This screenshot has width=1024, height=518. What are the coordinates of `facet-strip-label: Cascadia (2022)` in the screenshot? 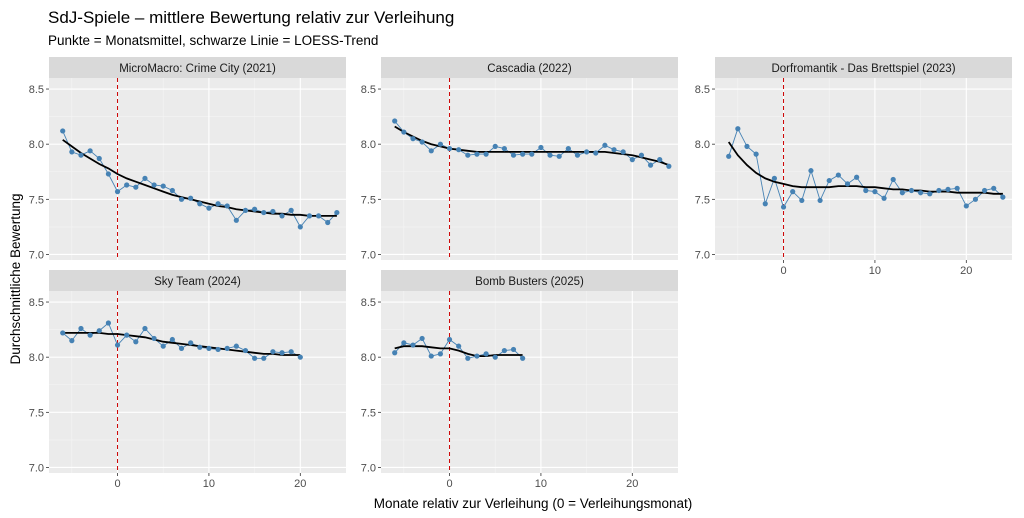 It's located at (529, 69).